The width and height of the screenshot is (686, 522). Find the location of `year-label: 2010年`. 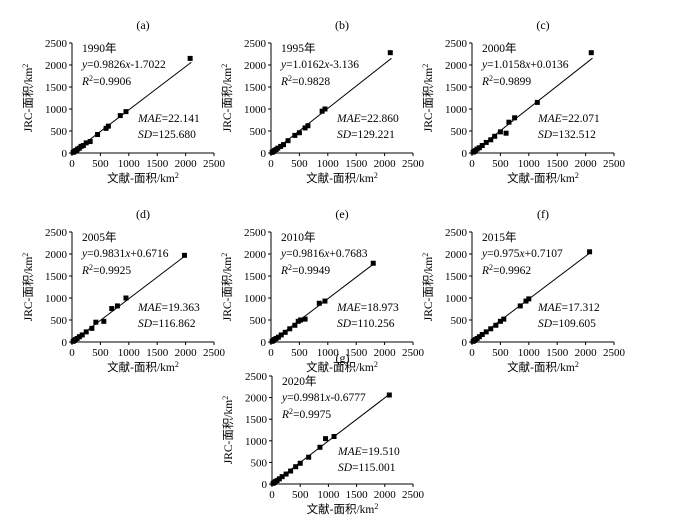

year-label: 2010年 is located at coordinates (298, 237).